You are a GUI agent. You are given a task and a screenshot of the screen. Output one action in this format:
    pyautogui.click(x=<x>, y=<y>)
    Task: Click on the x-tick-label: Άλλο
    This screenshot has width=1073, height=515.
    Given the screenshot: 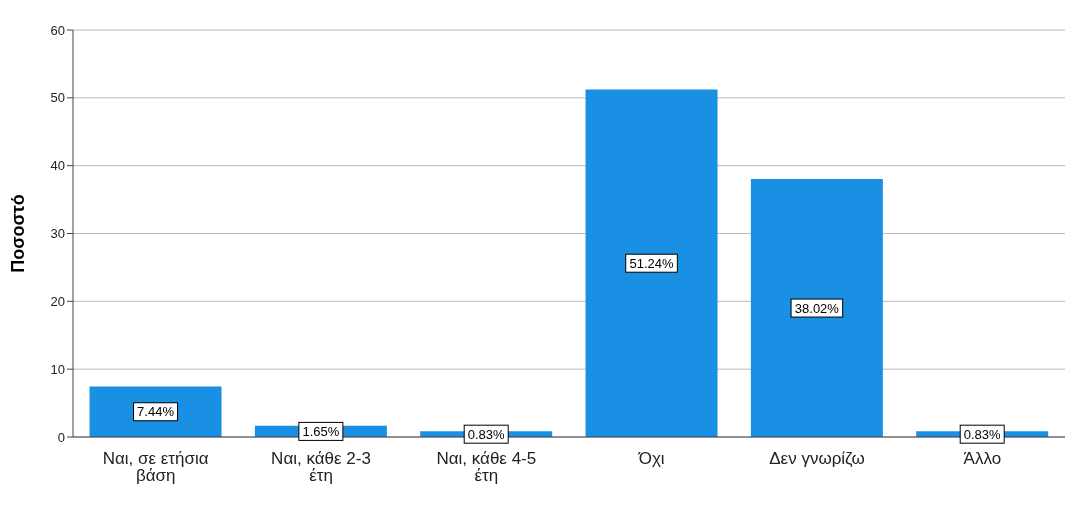 What is the action you would take?
    pyautogui.click(x=982, y=459)
    